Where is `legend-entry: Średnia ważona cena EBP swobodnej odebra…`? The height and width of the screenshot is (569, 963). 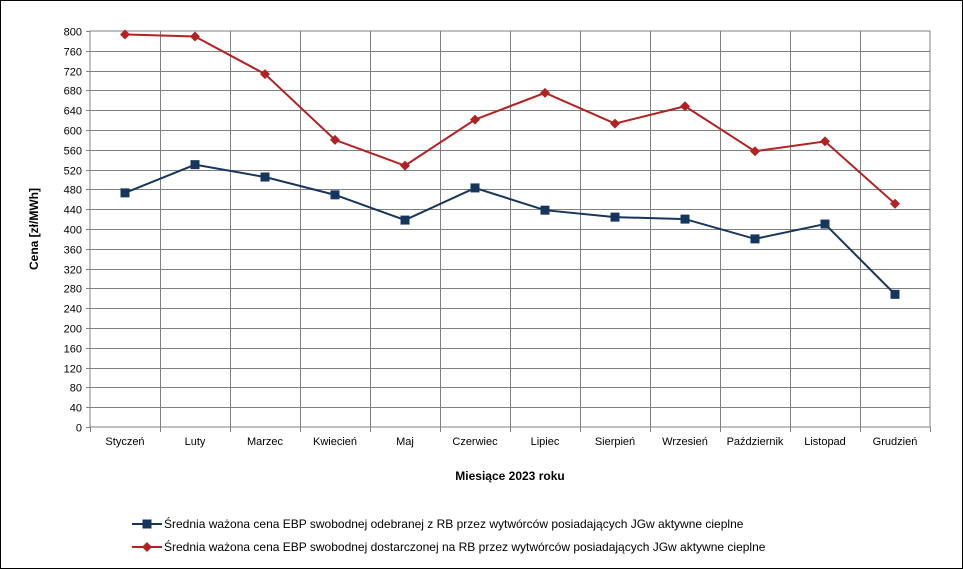
legend-entry: Średnia ważona cena EBP swobodnej odebra… is located at coordinates (438, 523).